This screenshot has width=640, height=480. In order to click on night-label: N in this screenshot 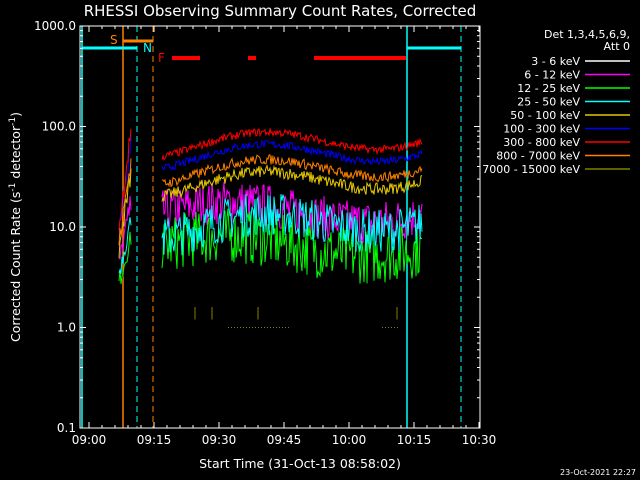, I will do `click(147, 48)`.